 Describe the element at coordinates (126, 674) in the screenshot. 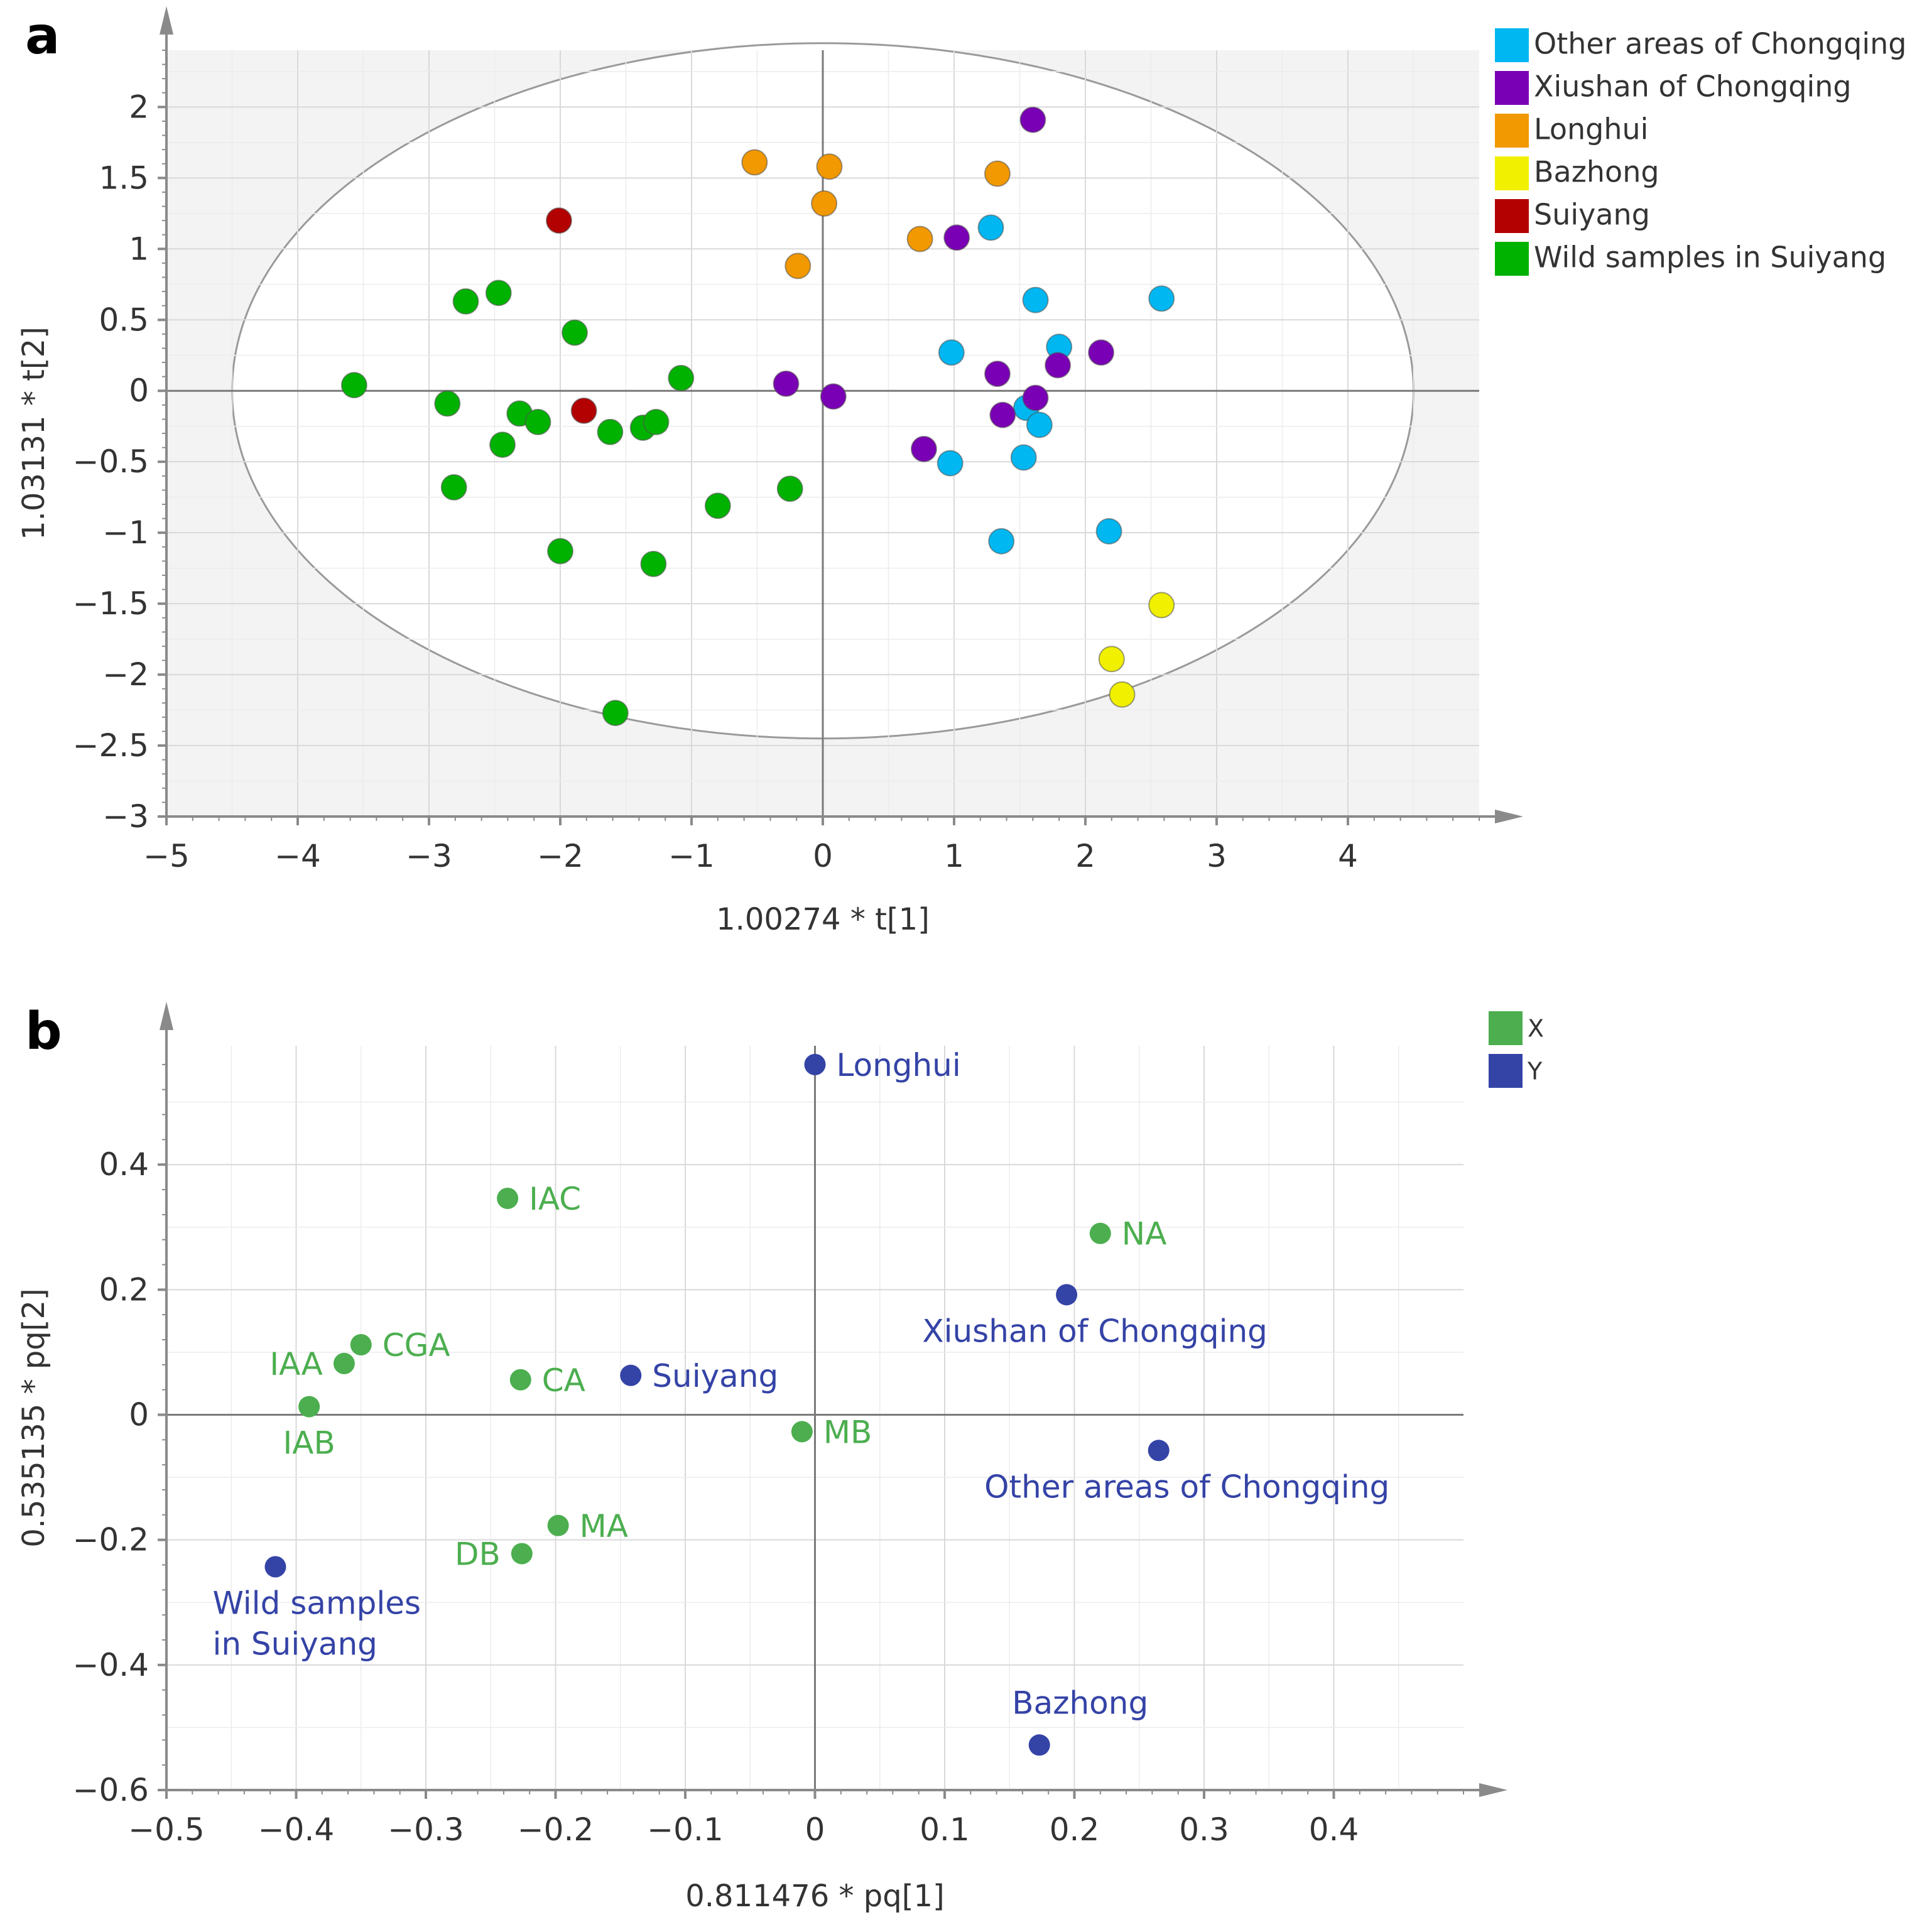

I see `y-tick-label: −2` at that location.